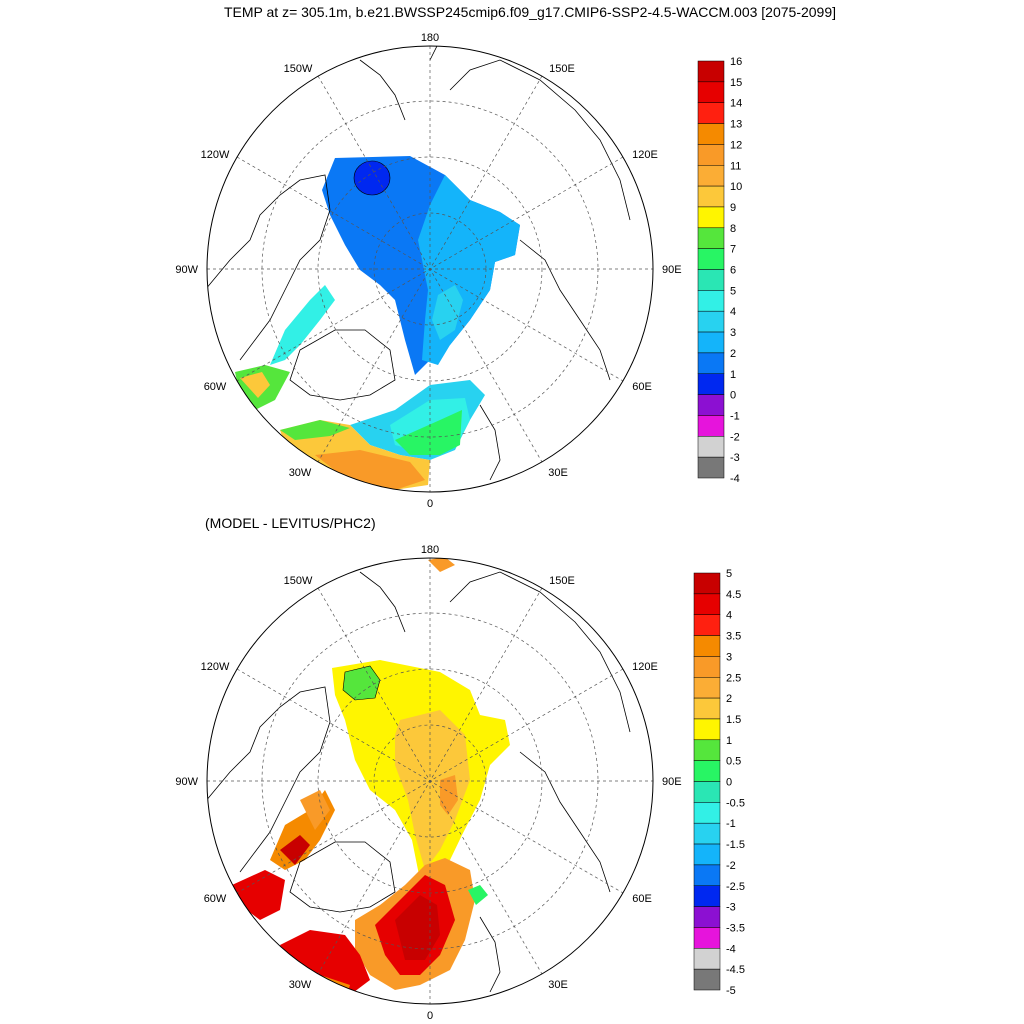 Image resolution: width=1024 pixels, height=1024 pixels. What do you see at coordinates (735, 416) in the screenshot?
I see `top-colorbar-tick-label: -1` at bounding box center [735, 416].